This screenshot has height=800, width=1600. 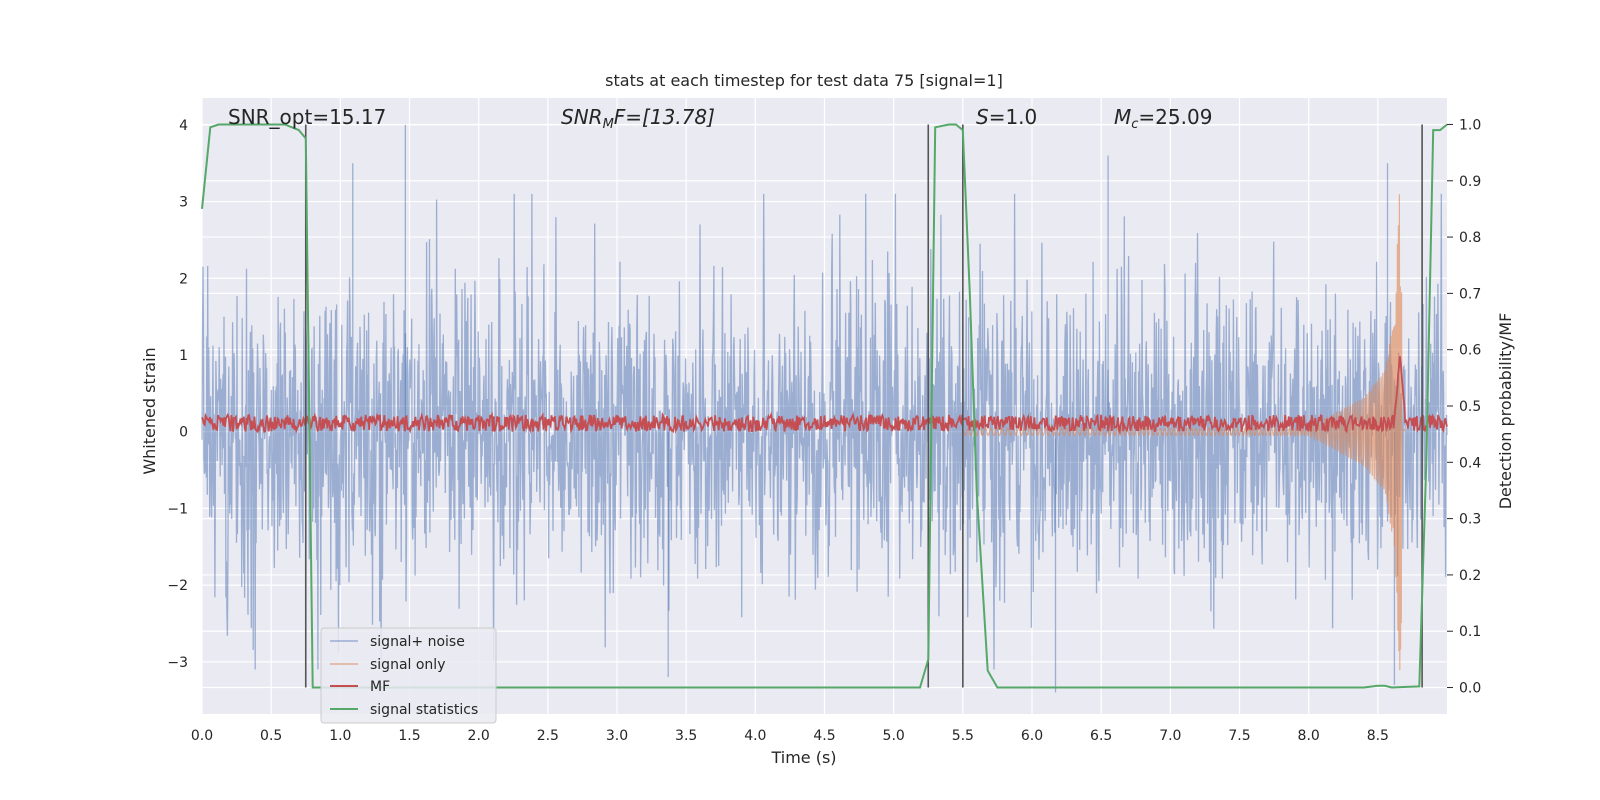 What do you see at coordinates (1470, 351) in the screenshot?
I see `y-right-tick-label: 0.6` at bounding box center [1470, 351].